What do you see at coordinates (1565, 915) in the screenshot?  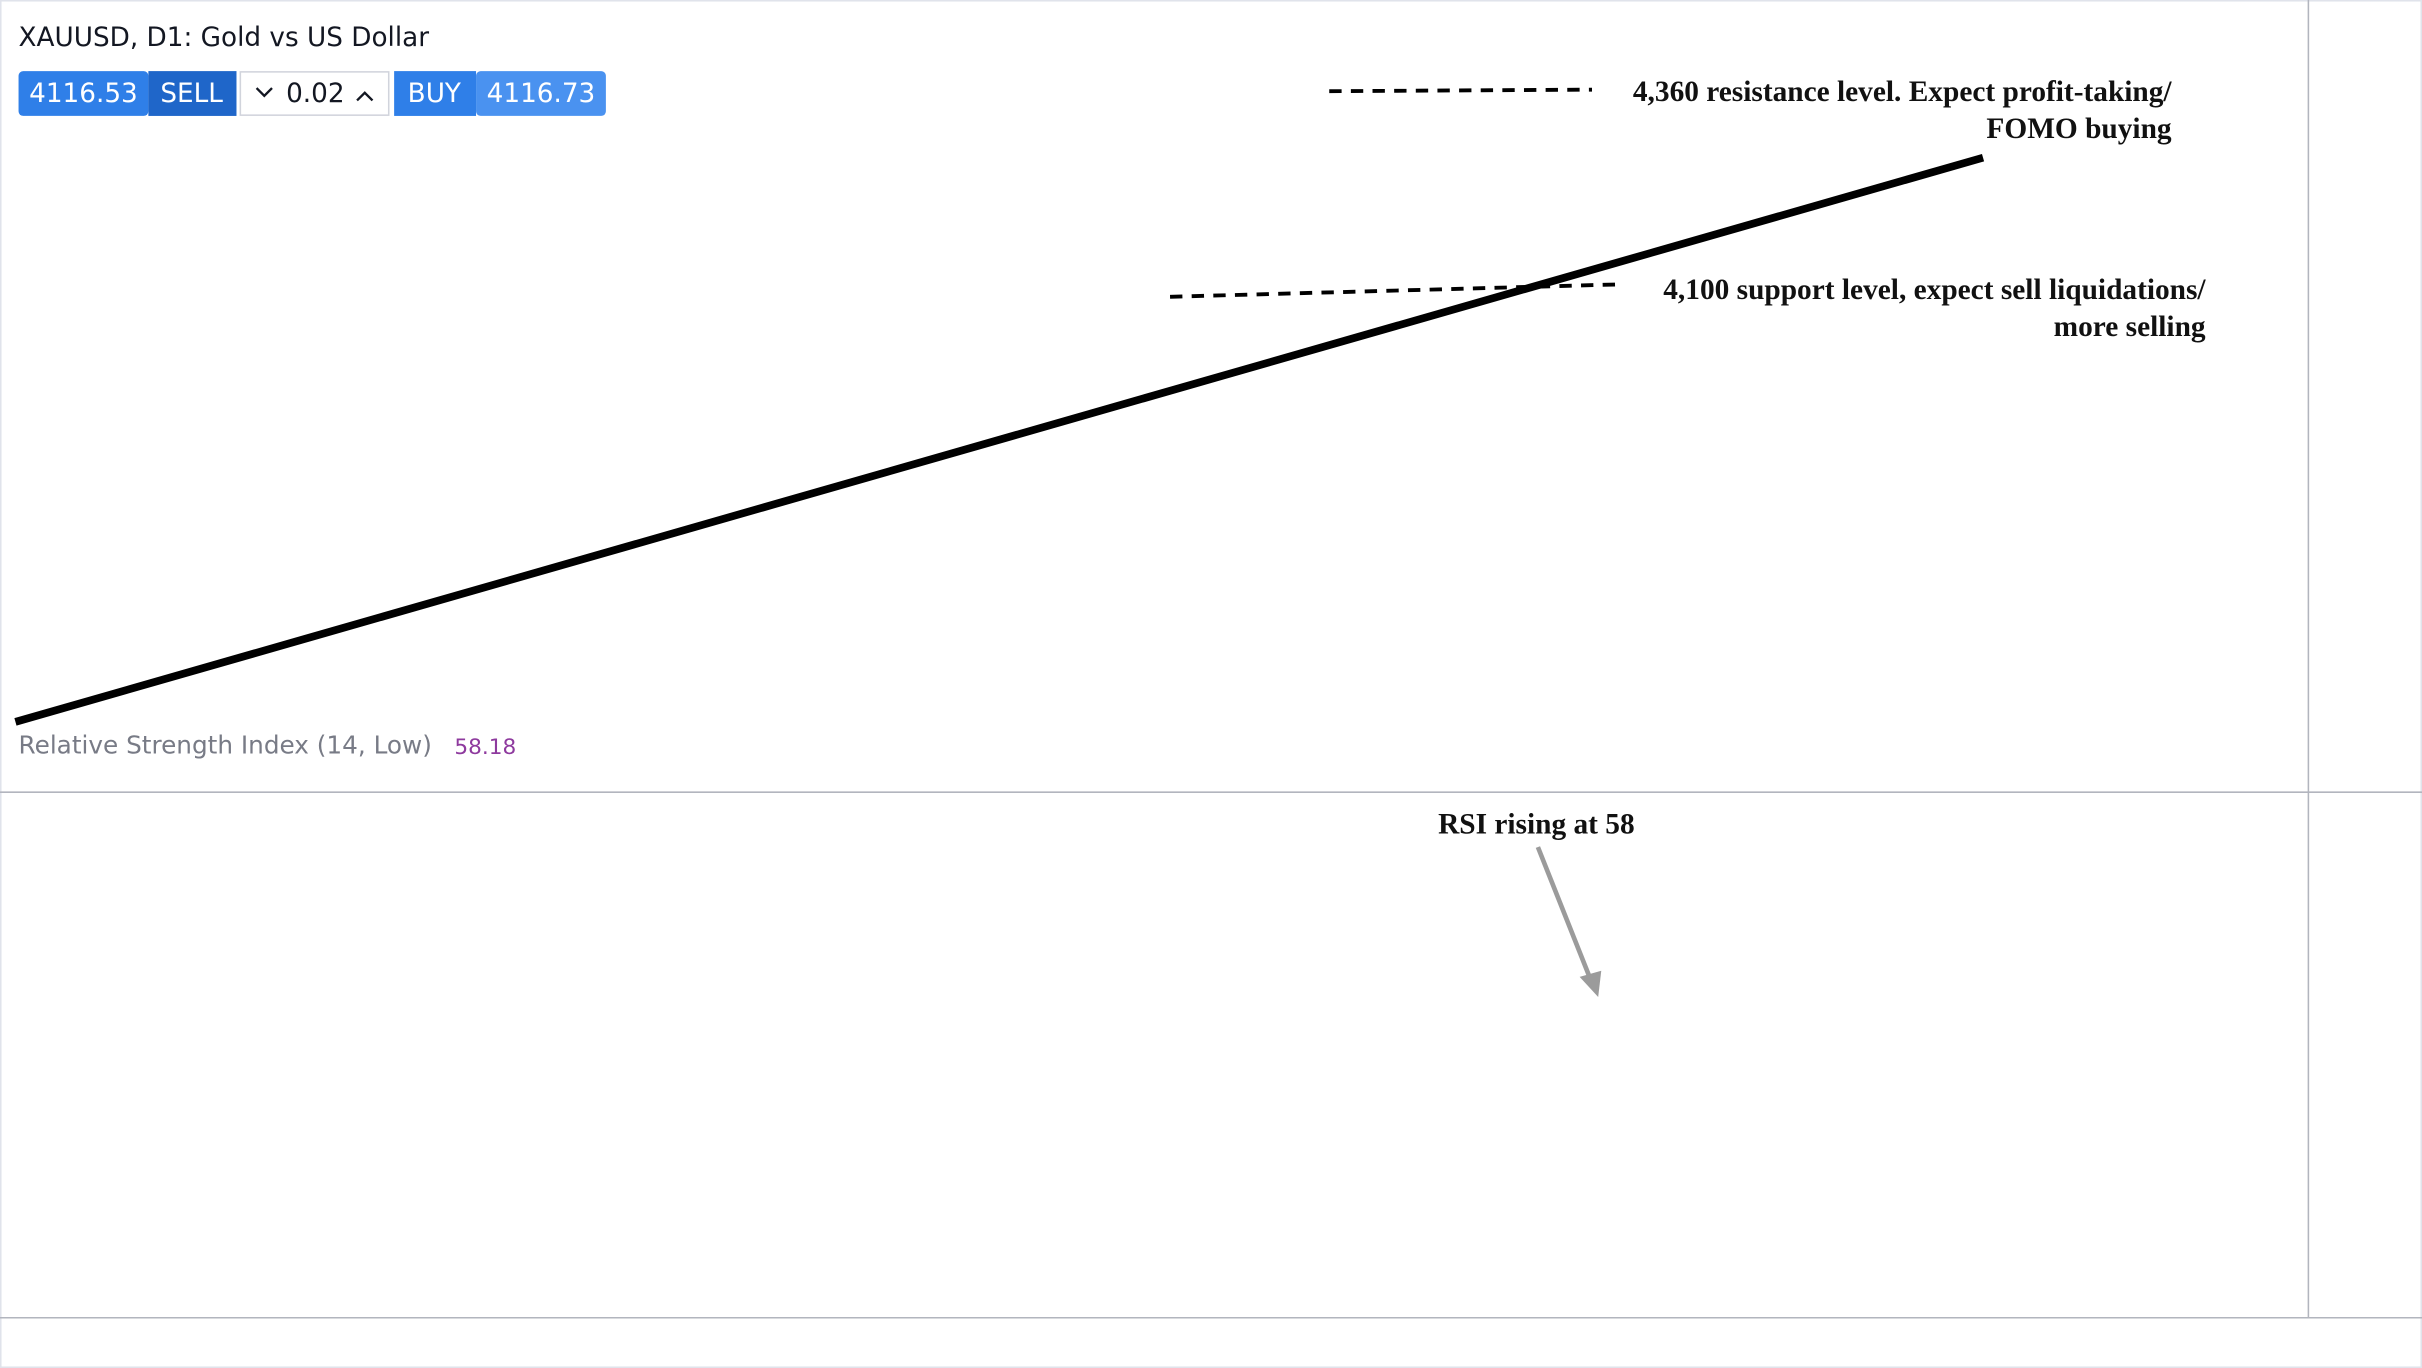 I see `arrow` at bounding box center [1565, 915].